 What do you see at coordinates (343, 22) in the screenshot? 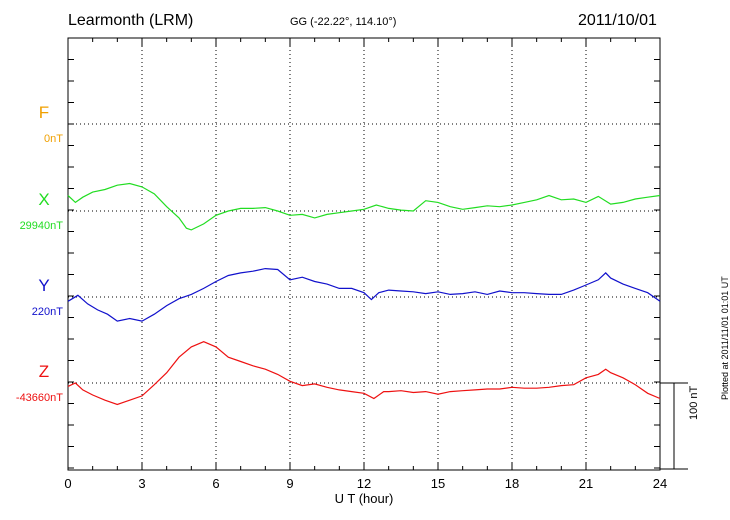
I see `coordinates-label: GG (-22.22°, 114.10°)` at bounding box center [343, 22].